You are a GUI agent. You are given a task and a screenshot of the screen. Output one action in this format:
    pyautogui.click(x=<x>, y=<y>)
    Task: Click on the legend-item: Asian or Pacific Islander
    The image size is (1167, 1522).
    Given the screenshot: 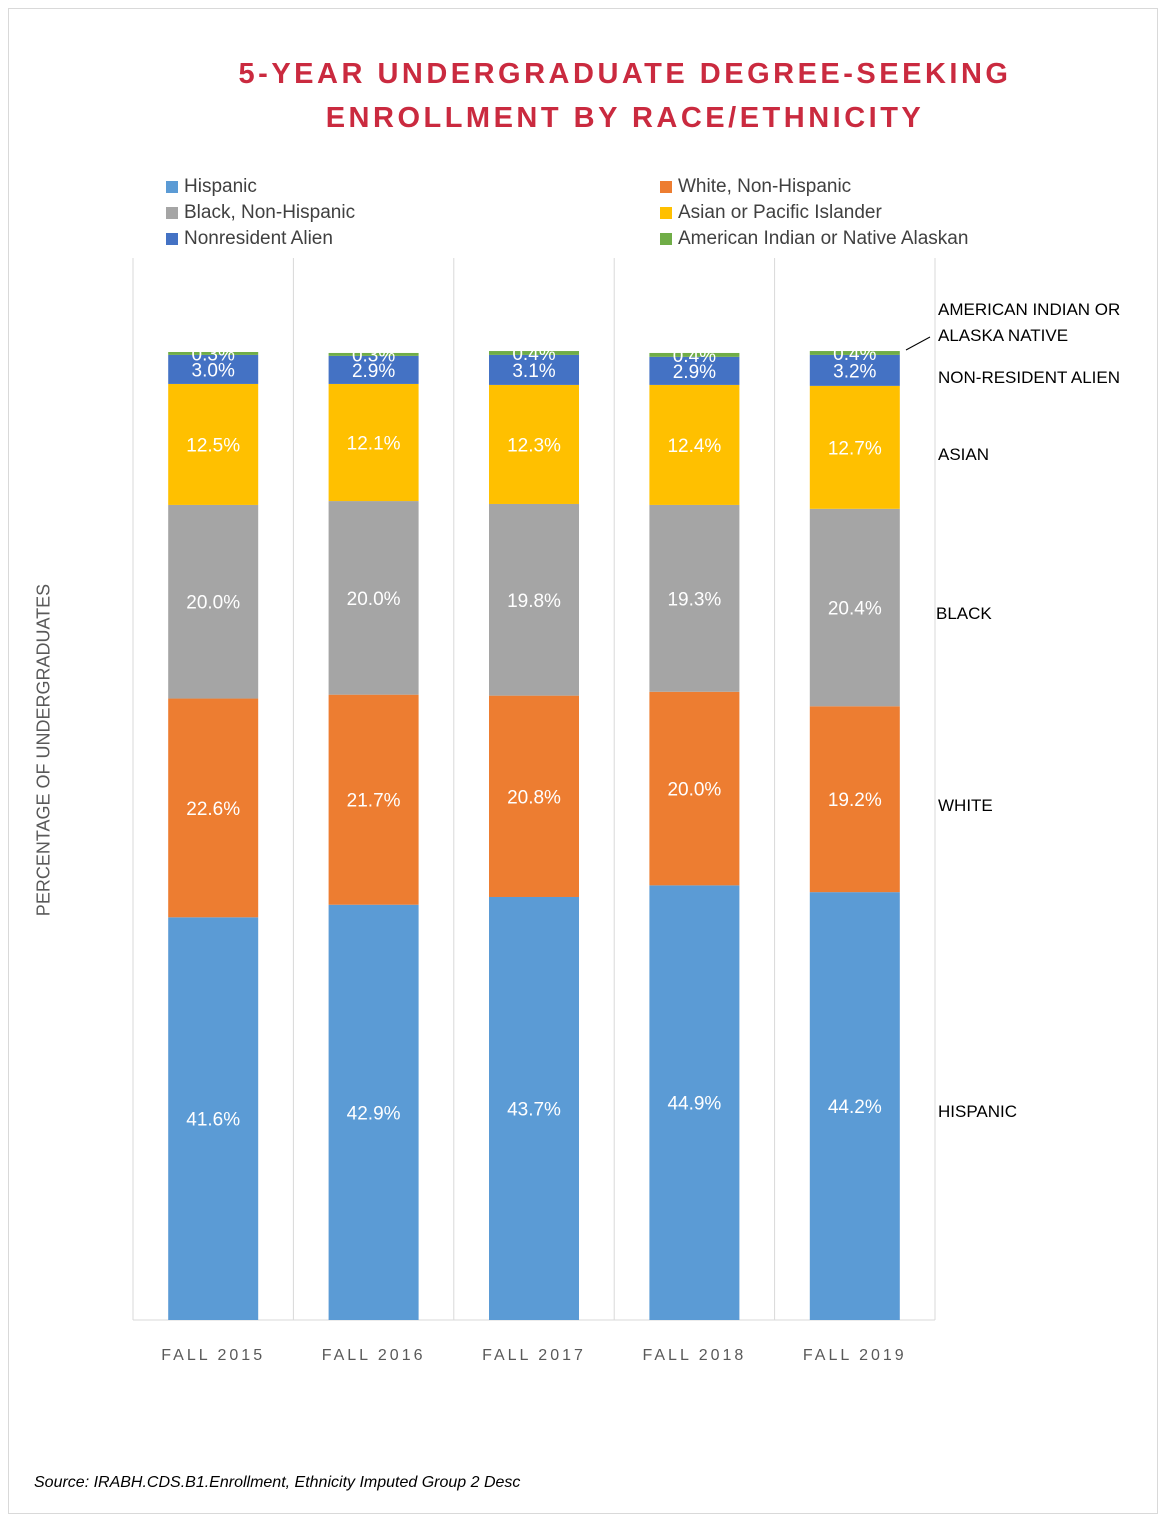 What is the action you would take?
    pyautogui.click(x=771, y=213)
    